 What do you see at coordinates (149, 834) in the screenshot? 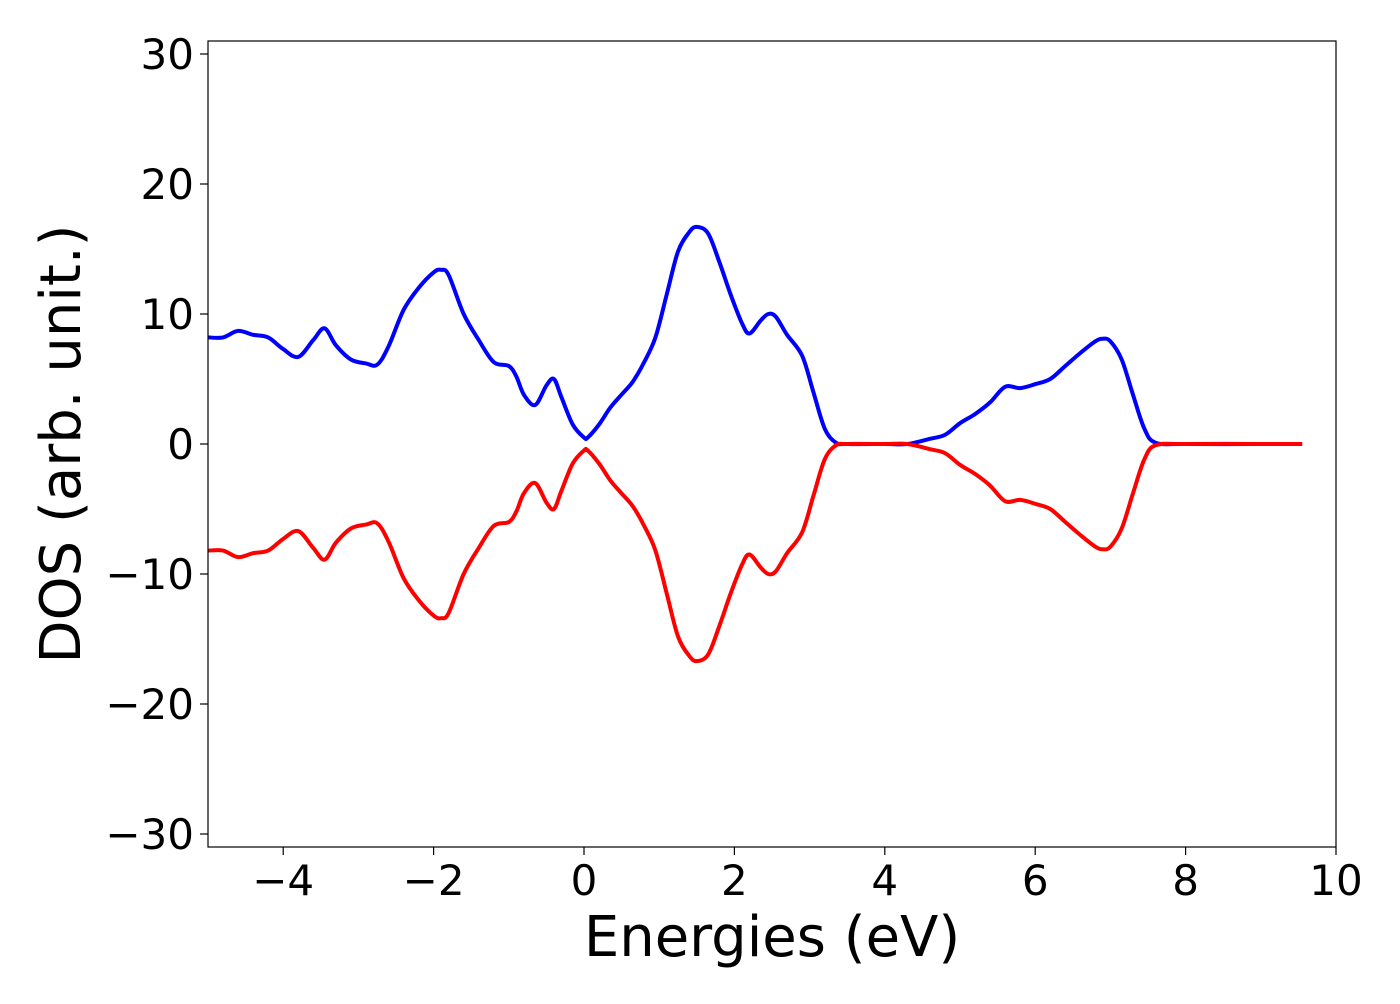
I see `y-tick-label: −30` at bounding box center [149, 834].